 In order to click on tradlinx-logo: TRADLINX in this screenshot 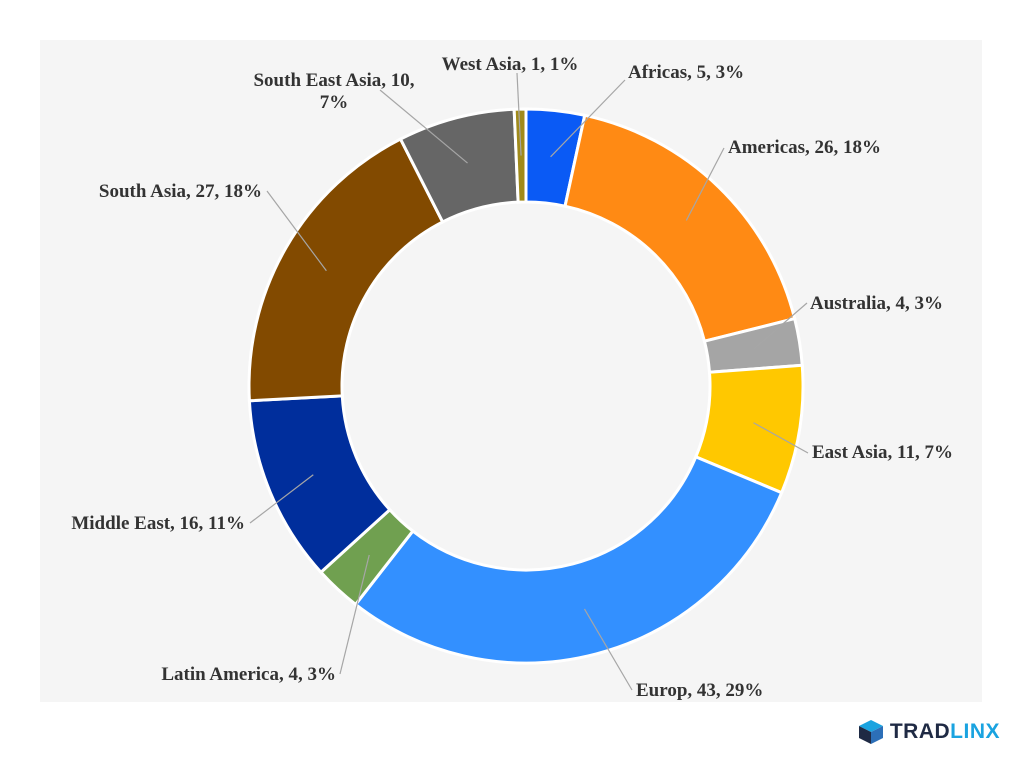, I will do `click(929, 732)`.